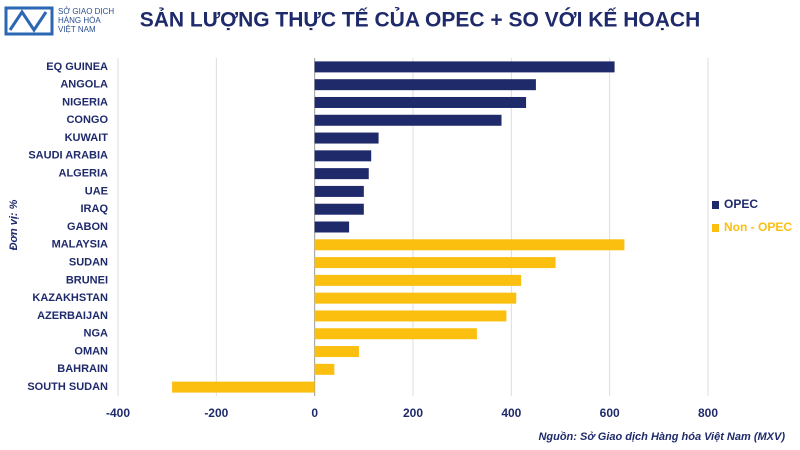 The height and width of the screenshot is (450, 800). Describe the element at coordinates (610, 413) in the screenshot. I see `x-tick-label: 600` at that location.